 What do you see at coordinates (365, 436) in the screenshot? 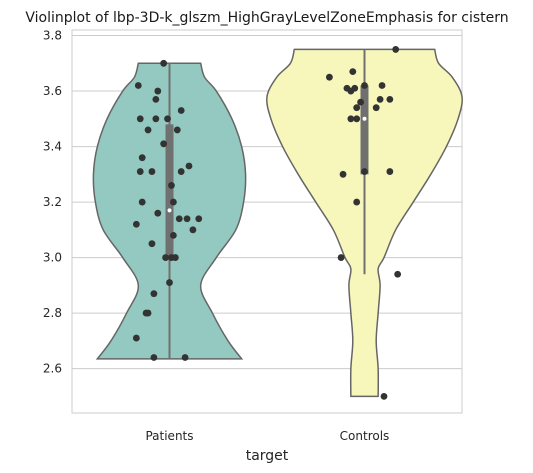
I see `x-tick-label: Controls` at bounding box center [365, 436].